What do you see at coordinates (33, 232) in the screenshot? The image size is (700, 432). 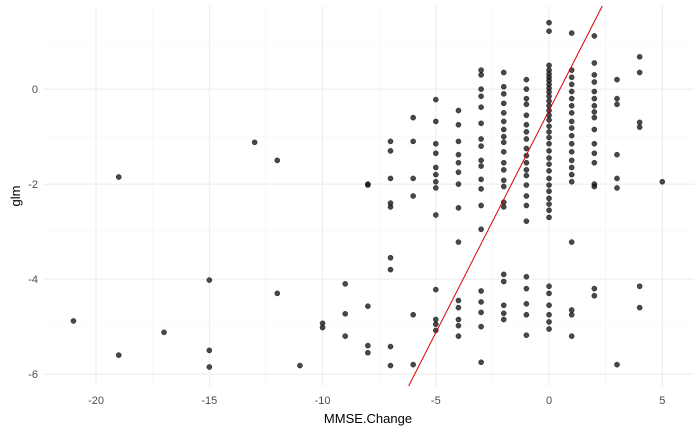 I see `y-axis-tick-labels: -6 -4 -2 0` at bounding box center [33, 232].